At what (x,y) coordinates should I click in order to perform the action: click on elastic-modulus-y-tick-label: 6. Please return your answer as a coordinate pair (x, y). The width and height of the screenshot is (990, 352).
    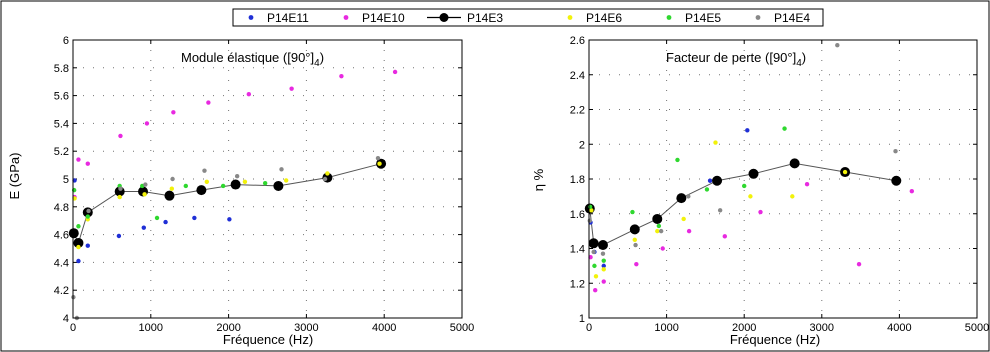
    Looking at the image, I should click on (66, 41).